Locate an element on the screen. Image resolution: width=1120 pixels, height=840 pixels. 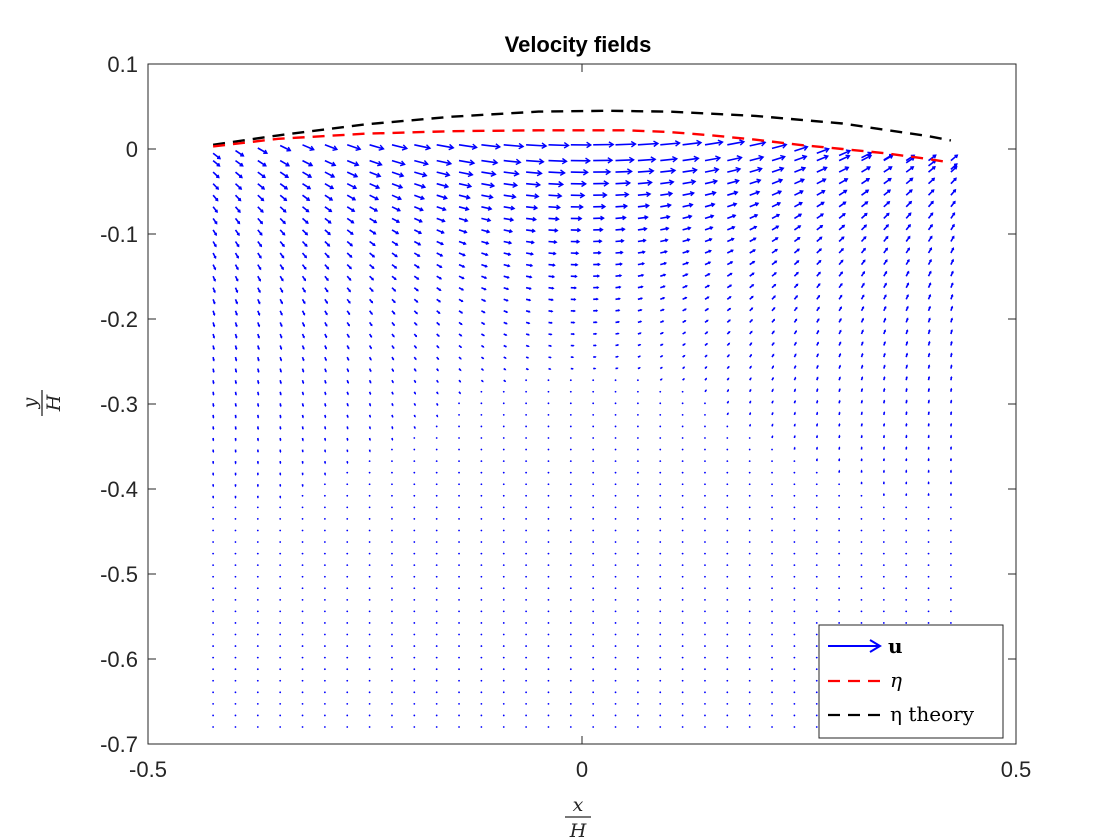
x-axis-label-denominator: H is located at coordinates (578, 830).